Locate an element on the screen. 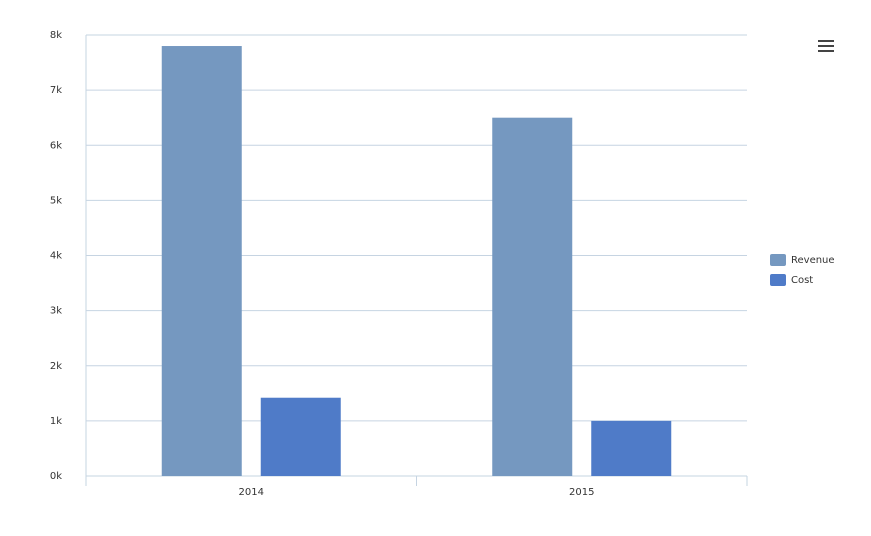 This screenshot has height=536, width=871. y-tick-label: 2k is located at coordinates (56, 366).